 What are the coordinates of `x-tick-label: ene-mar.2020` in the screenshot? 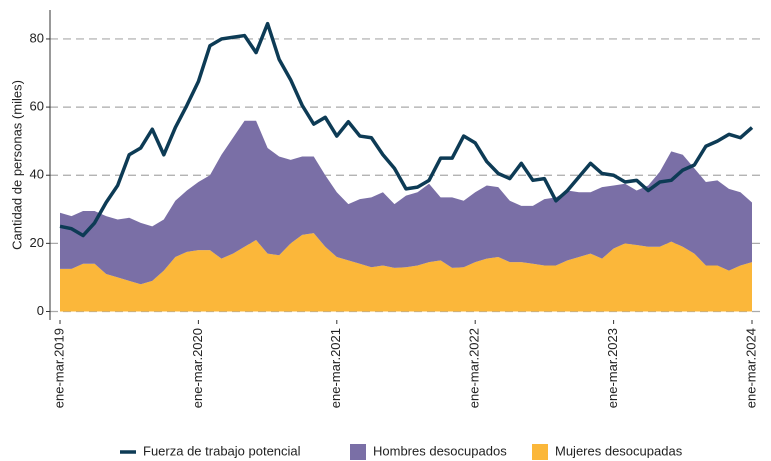 It's located at (197, 368).